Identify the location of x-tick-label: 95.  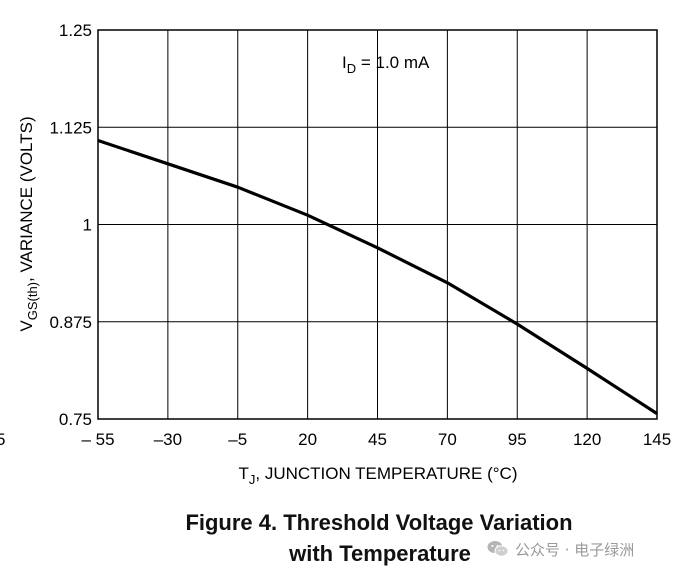
(517, 439).